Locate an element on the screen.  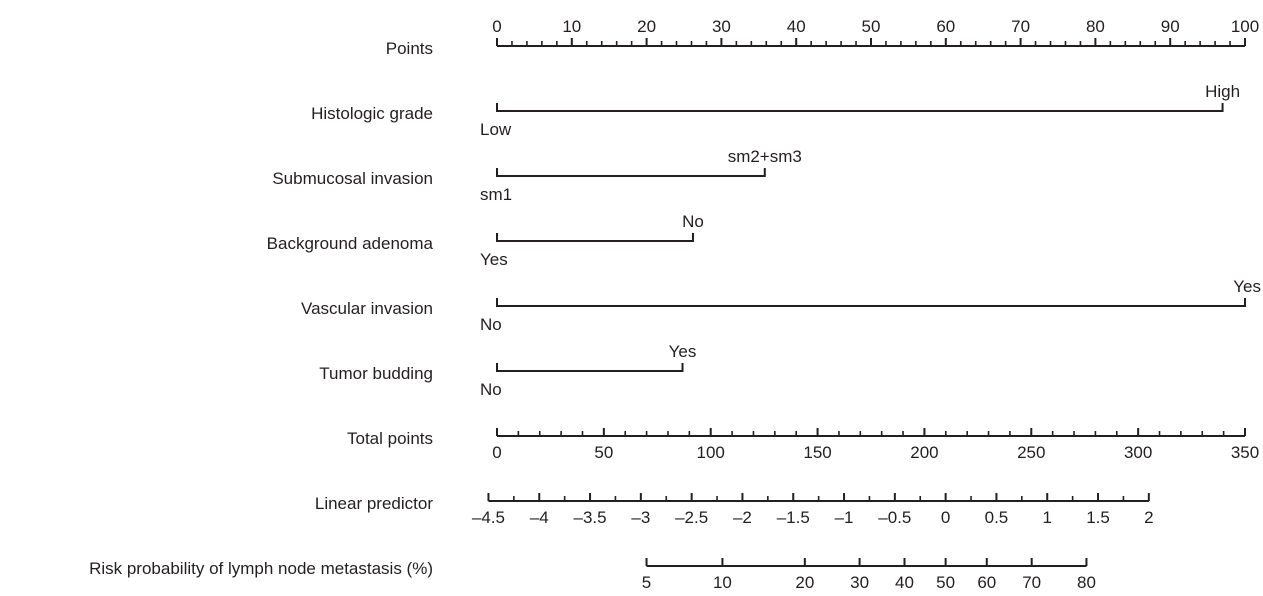
submucosal-invasion-bar is located at coordinates (631, 172).